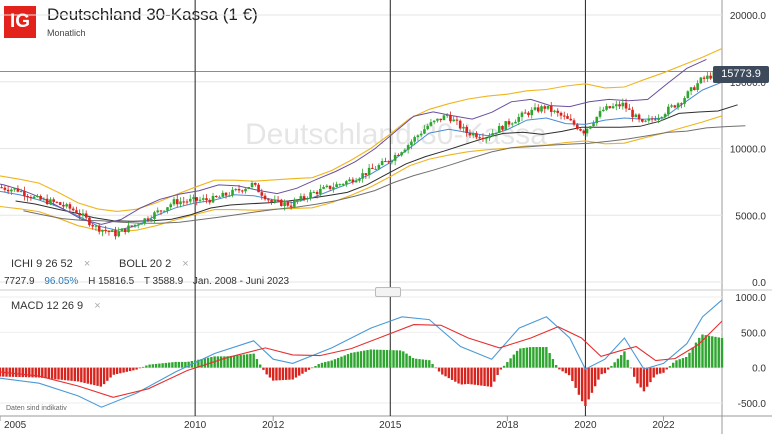 This screenshot has height=434, width=772. Describe the element at coordinates (396, 134) in the screenshot. I see `watermark: Deutschland 30-Kassa` at that location.